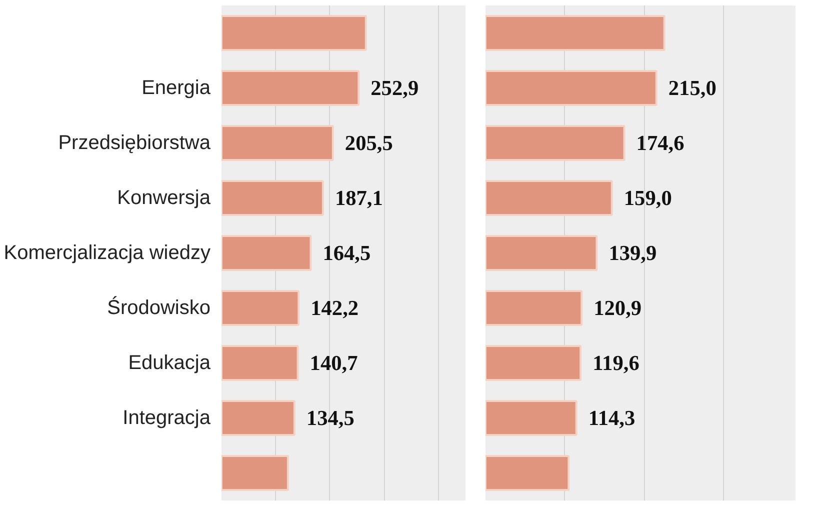 The width and height of the screenshot is (816, 510). Describe the element at coordinates (394, 88) in the screenshot. I see `data-label: 252,9` at that location.